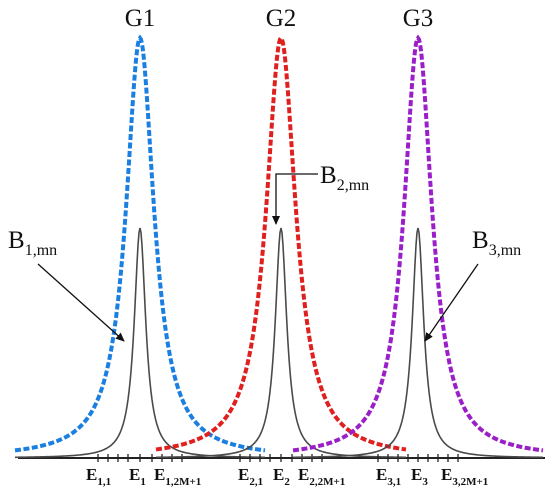 This screenshot has height=500, width=550. I want to click on e2-1-label: E2,1, so click(250, 476).